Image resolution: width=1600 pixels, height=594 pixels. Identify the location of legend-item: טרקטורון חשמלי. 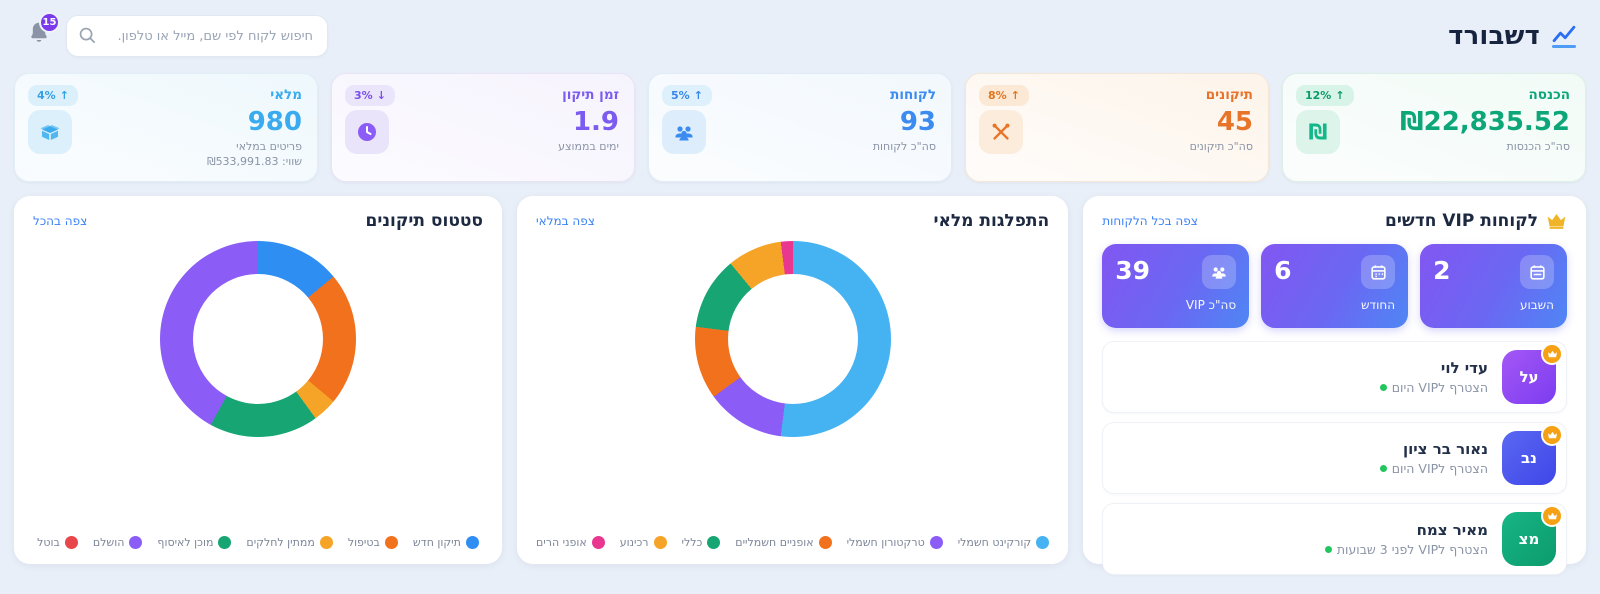
(895, 542).